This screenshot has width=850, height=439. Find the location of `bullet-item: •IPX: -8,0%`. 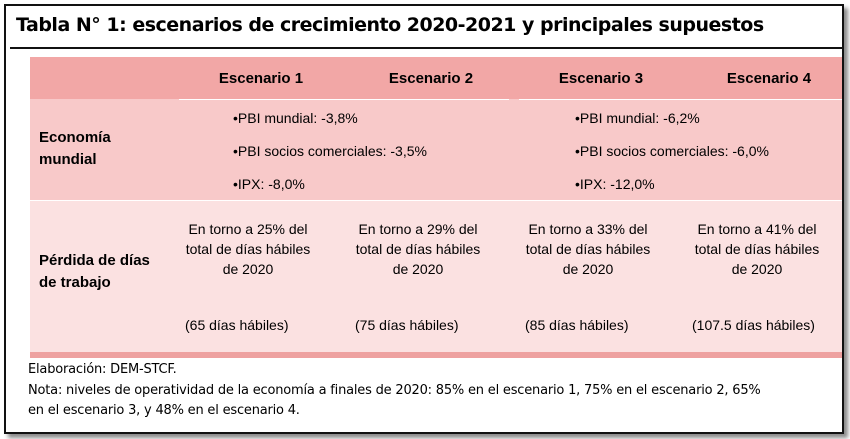

bullet-item: •IPX: -8,0% is located at coordinates (269, 184).